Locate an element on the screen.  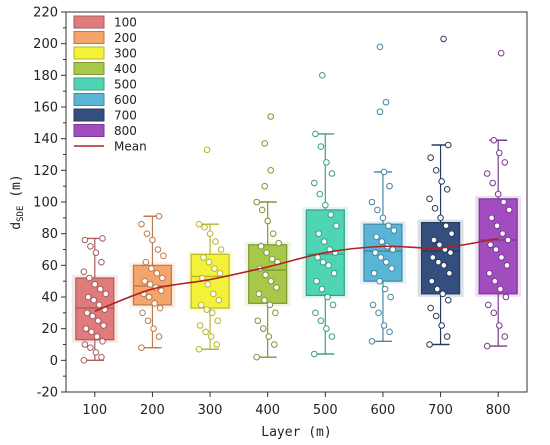
y-tick-label: 220 is located at coordinates (45, 13).